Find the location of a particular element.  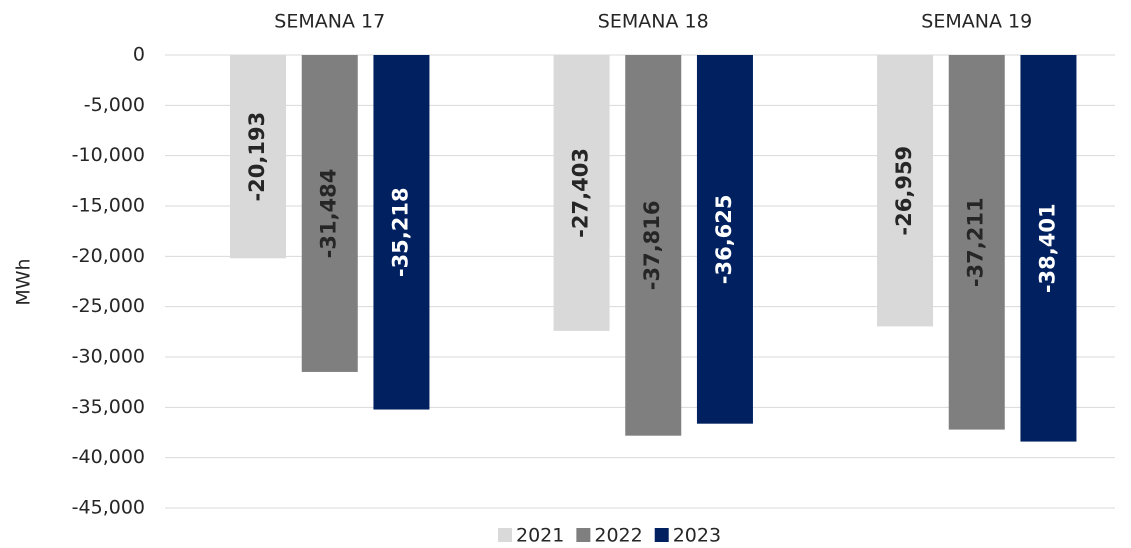

value-label: -37,211 is located at coordinates (976, 242).